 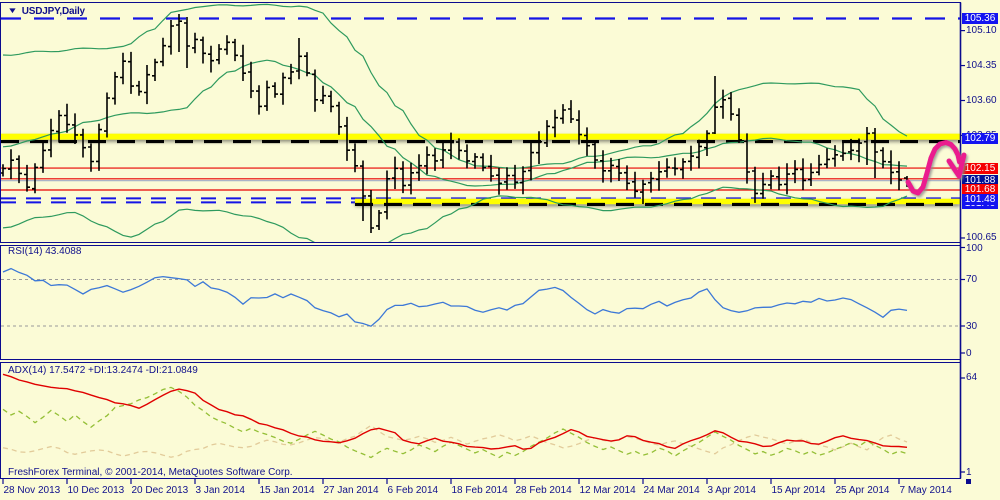 I want to click on date-label: 10 Dec 2013, so click(x=96, y=490).